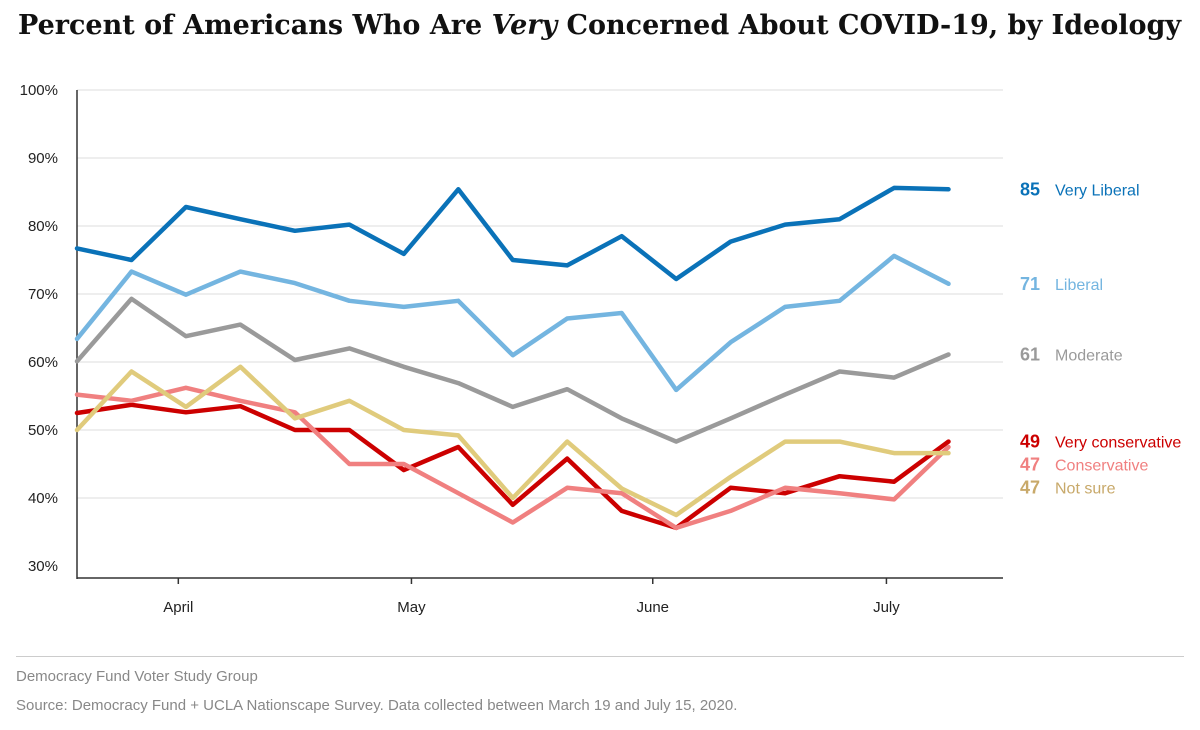 This screenshot has width=1200, height=730. I want to click on y-tick-label: 90%, so click(43, 158).